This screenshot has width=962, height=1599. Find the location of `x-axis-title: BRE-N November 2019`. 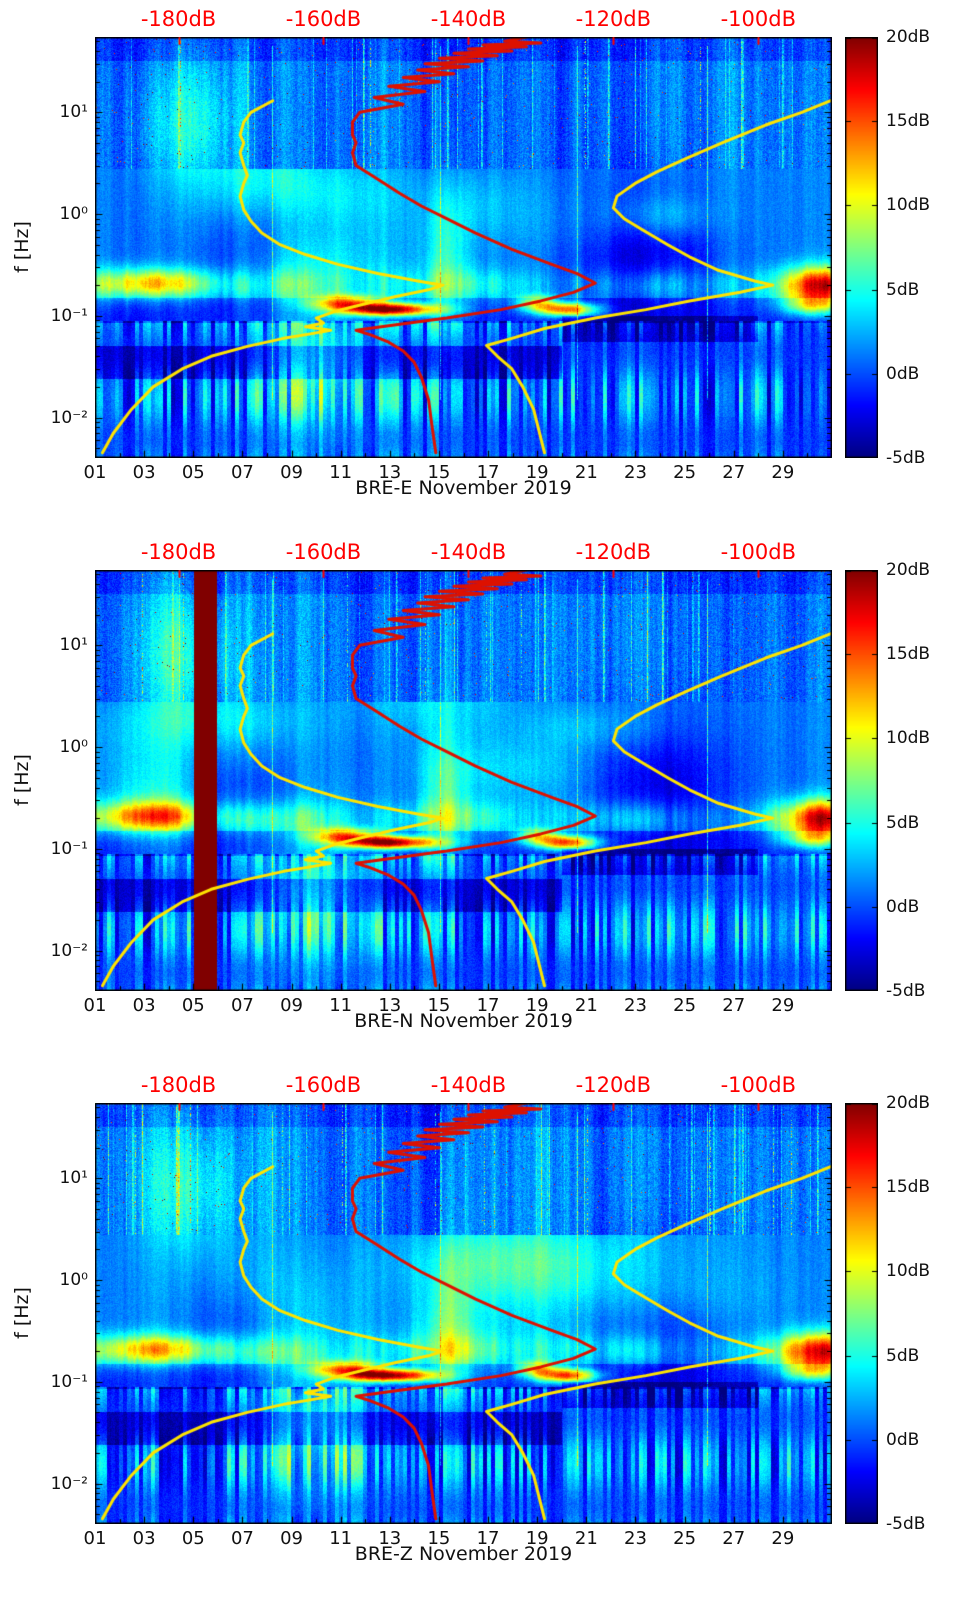

x-axis-title: BRE-N November 2019 is located at coordinates (463, 1021).